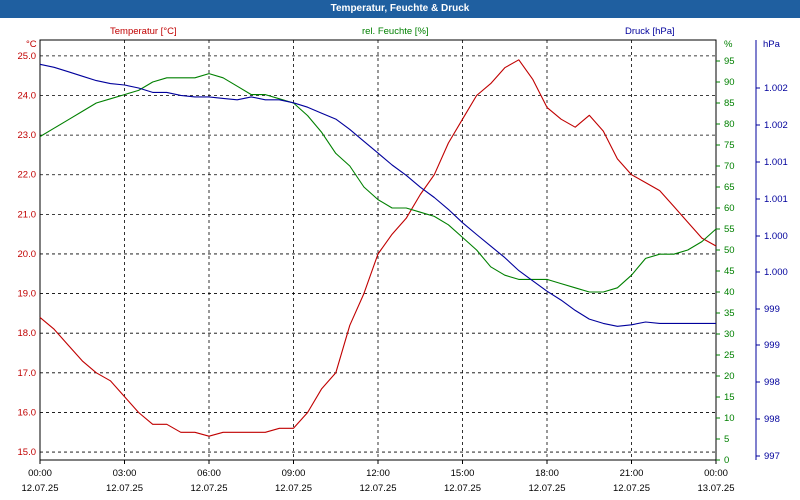 This screenshot has width=800, height=500. What do you see at coordinates (716, 488) in the screenshot?
I see `x-tick-date: 13.07.25` at bounding box center [716, 488].